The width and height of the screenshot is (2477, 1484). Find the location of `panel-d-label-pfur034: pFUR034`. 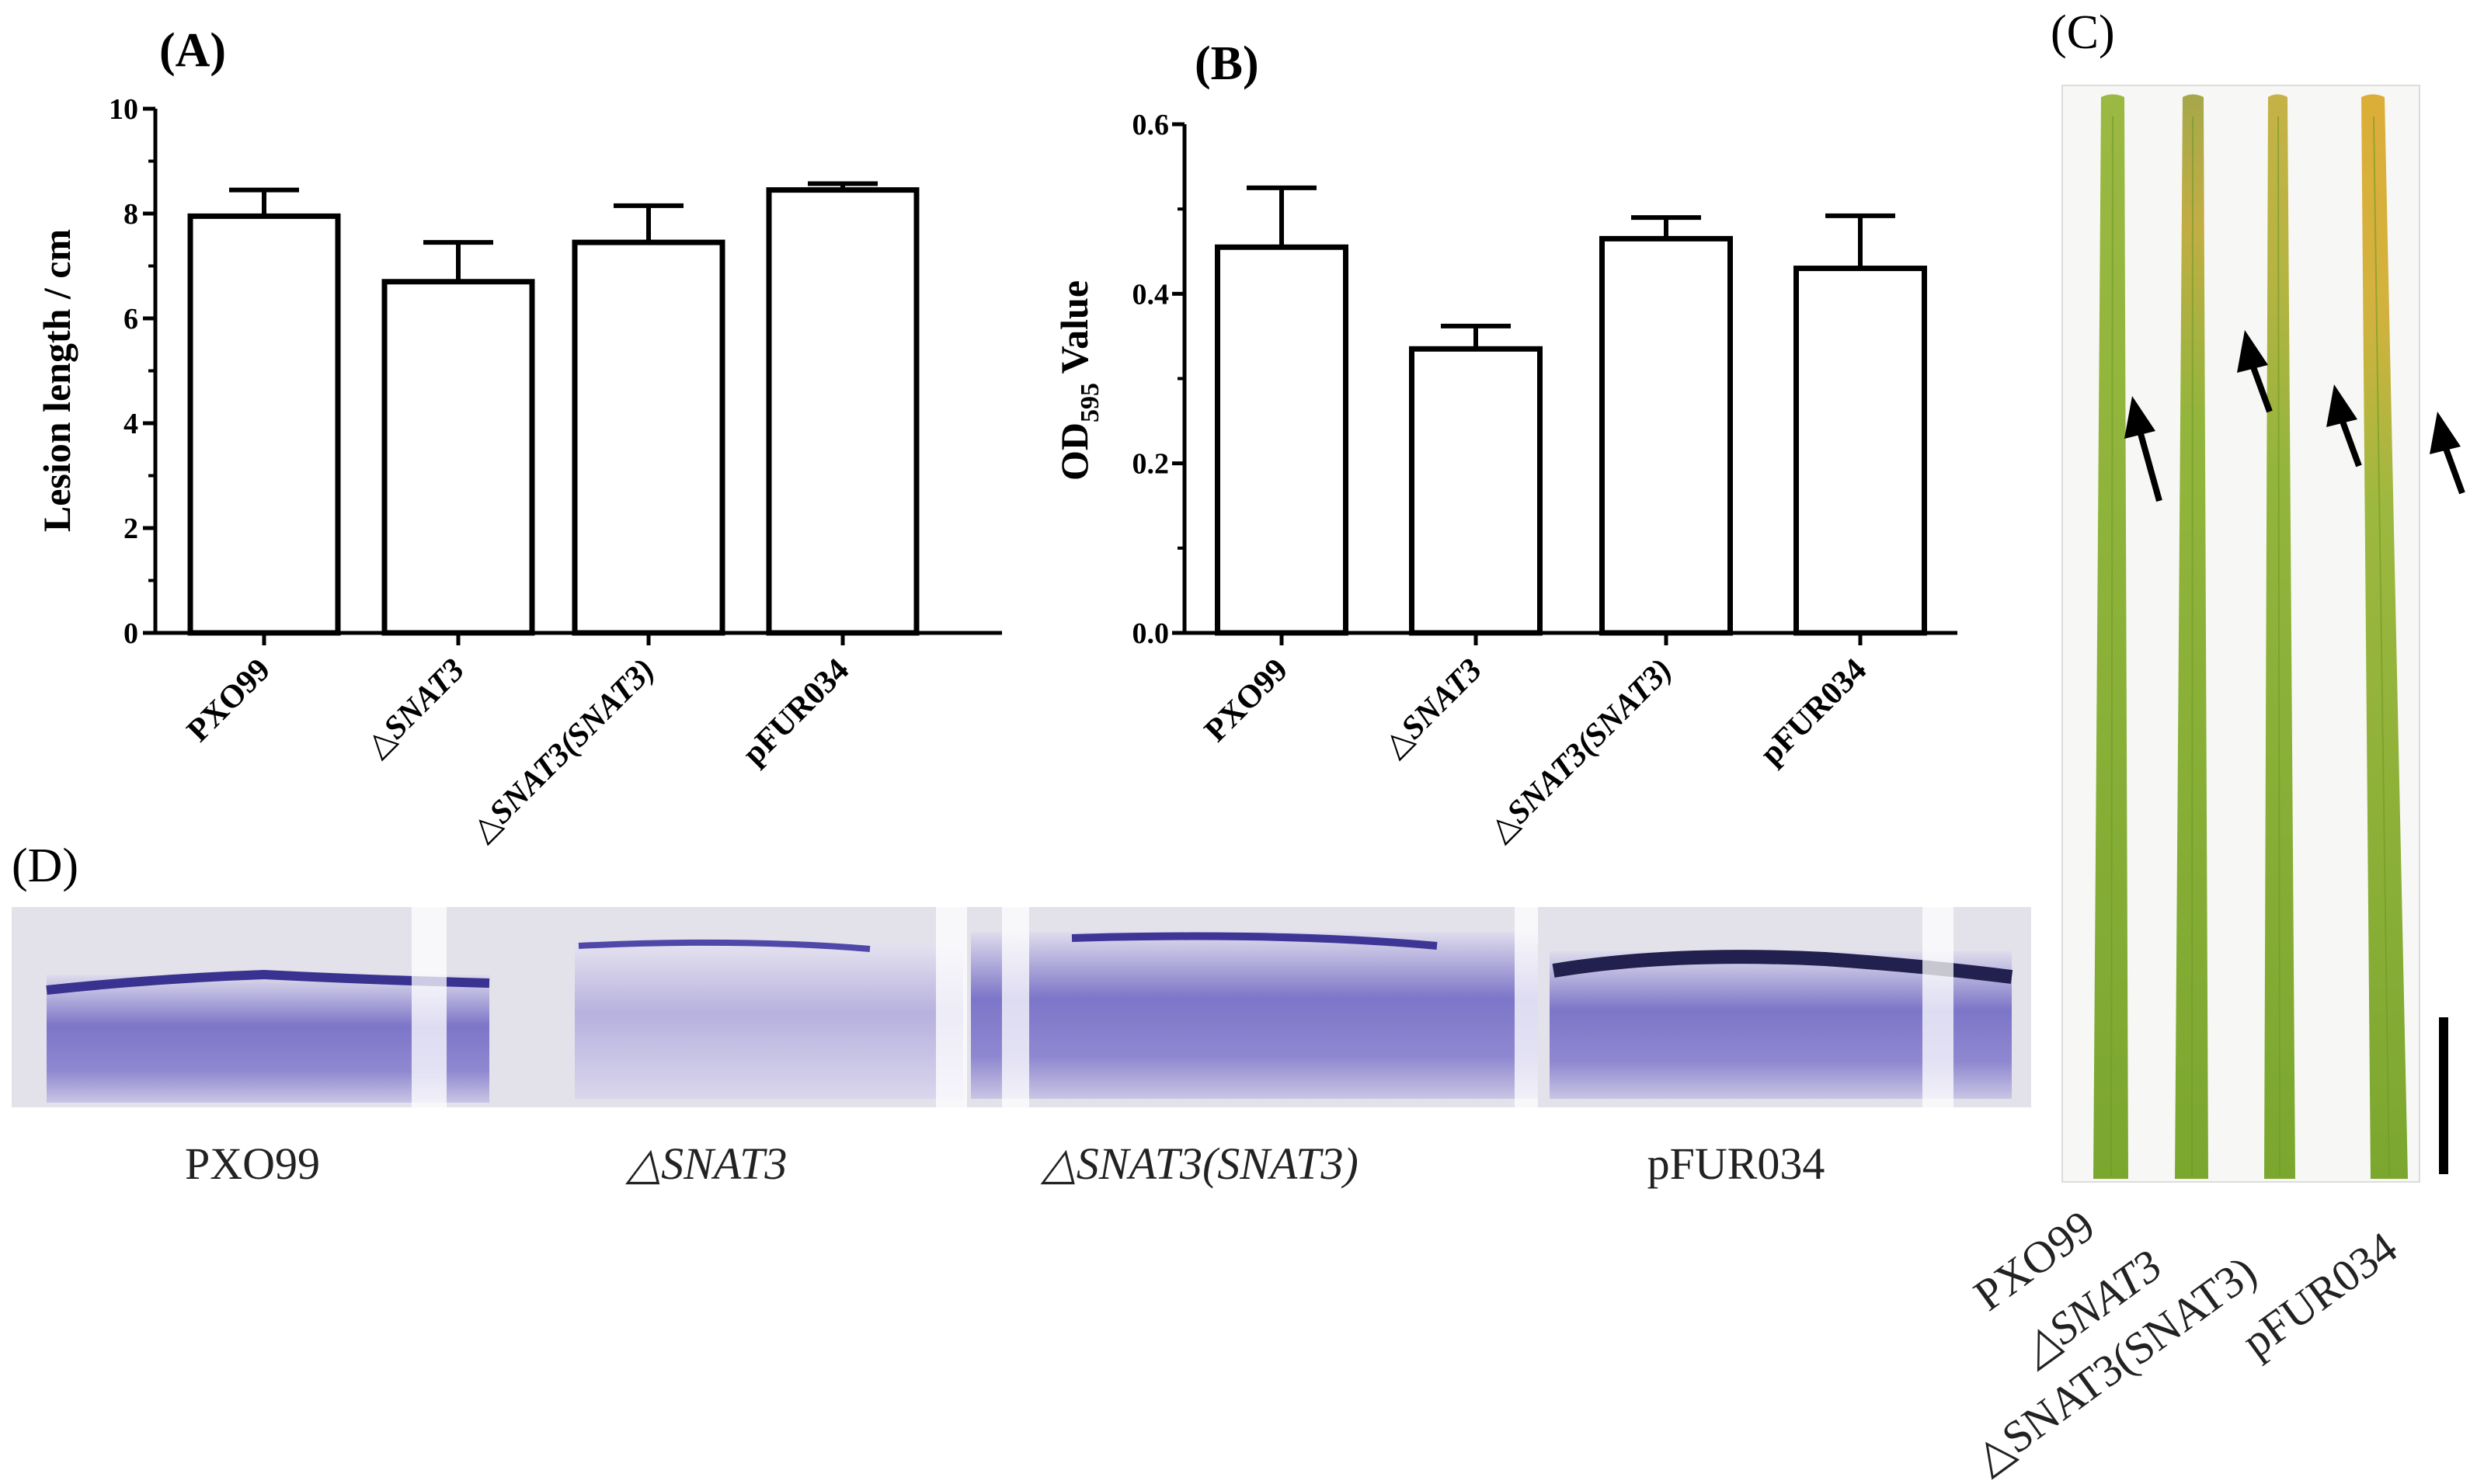

panel-d-label-pfur034: pFUR034 is located at coordinates (1736, 1163).